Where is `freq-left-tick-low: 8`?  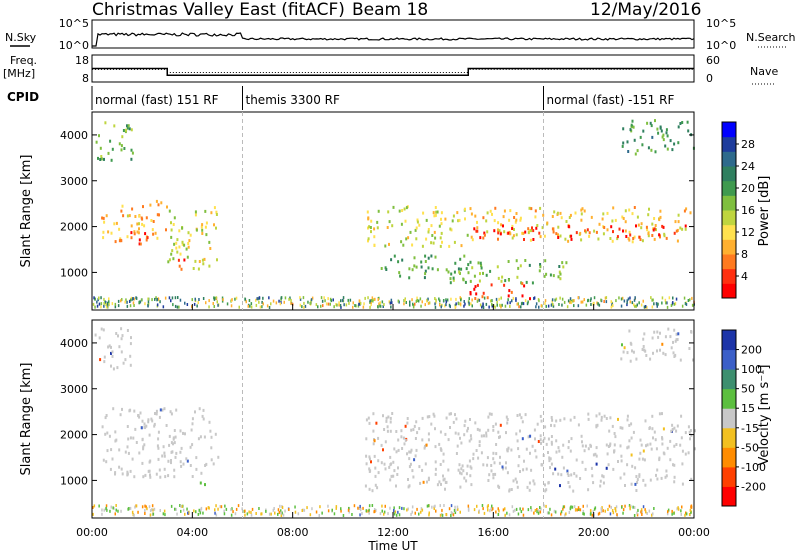 freq-left-tick-low: 8 is located at coordinates (85, 78).